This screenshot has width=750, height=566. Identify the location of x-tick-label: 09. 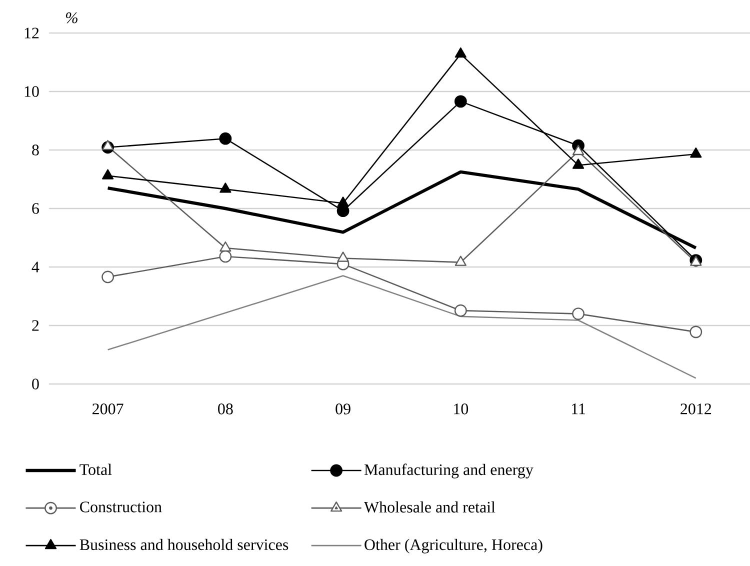
(343, 409).